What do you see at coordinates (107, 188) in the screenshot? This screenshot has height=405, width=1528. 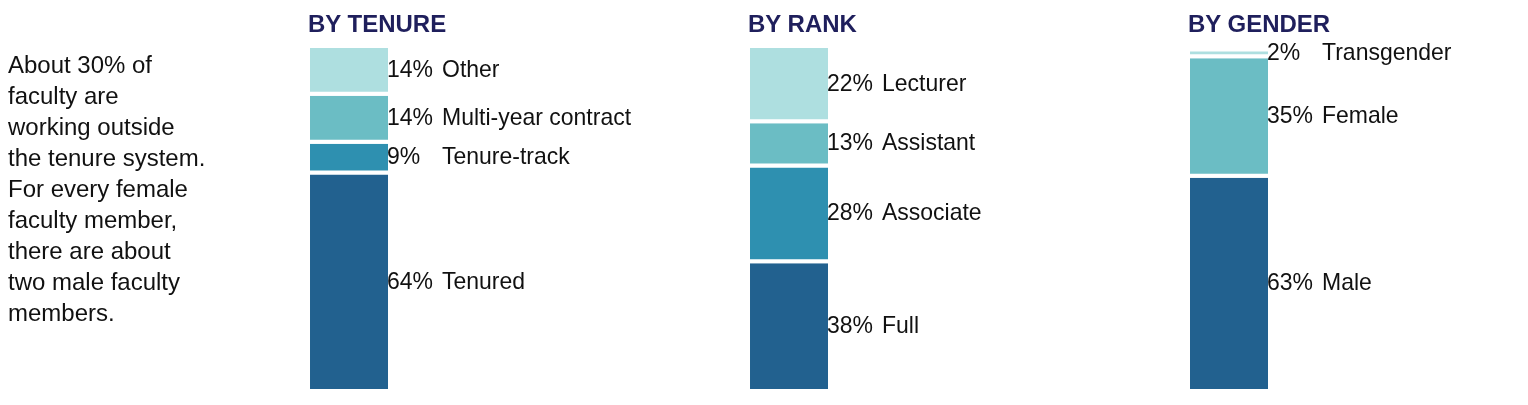 I see `text: About 30% of faculty are working outside the tenure system. For every female faculty member, there are about two male faculty members.` at bounding box center [107, 188].